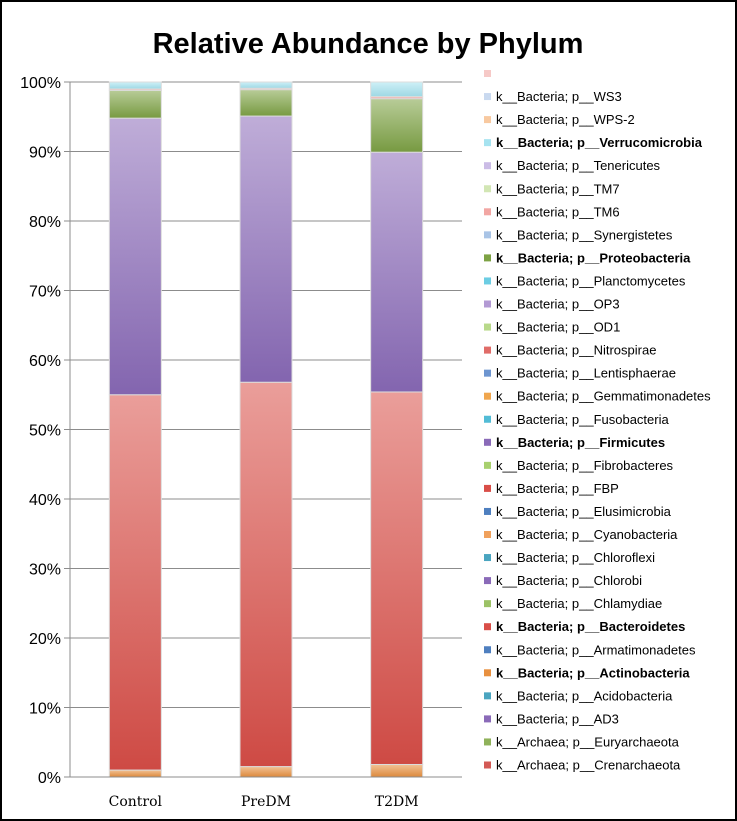 This screenshot has height=821, width=737. I want to click on legend-label: k__Archaea; p__Euryarchaeota, so click(588, 741).